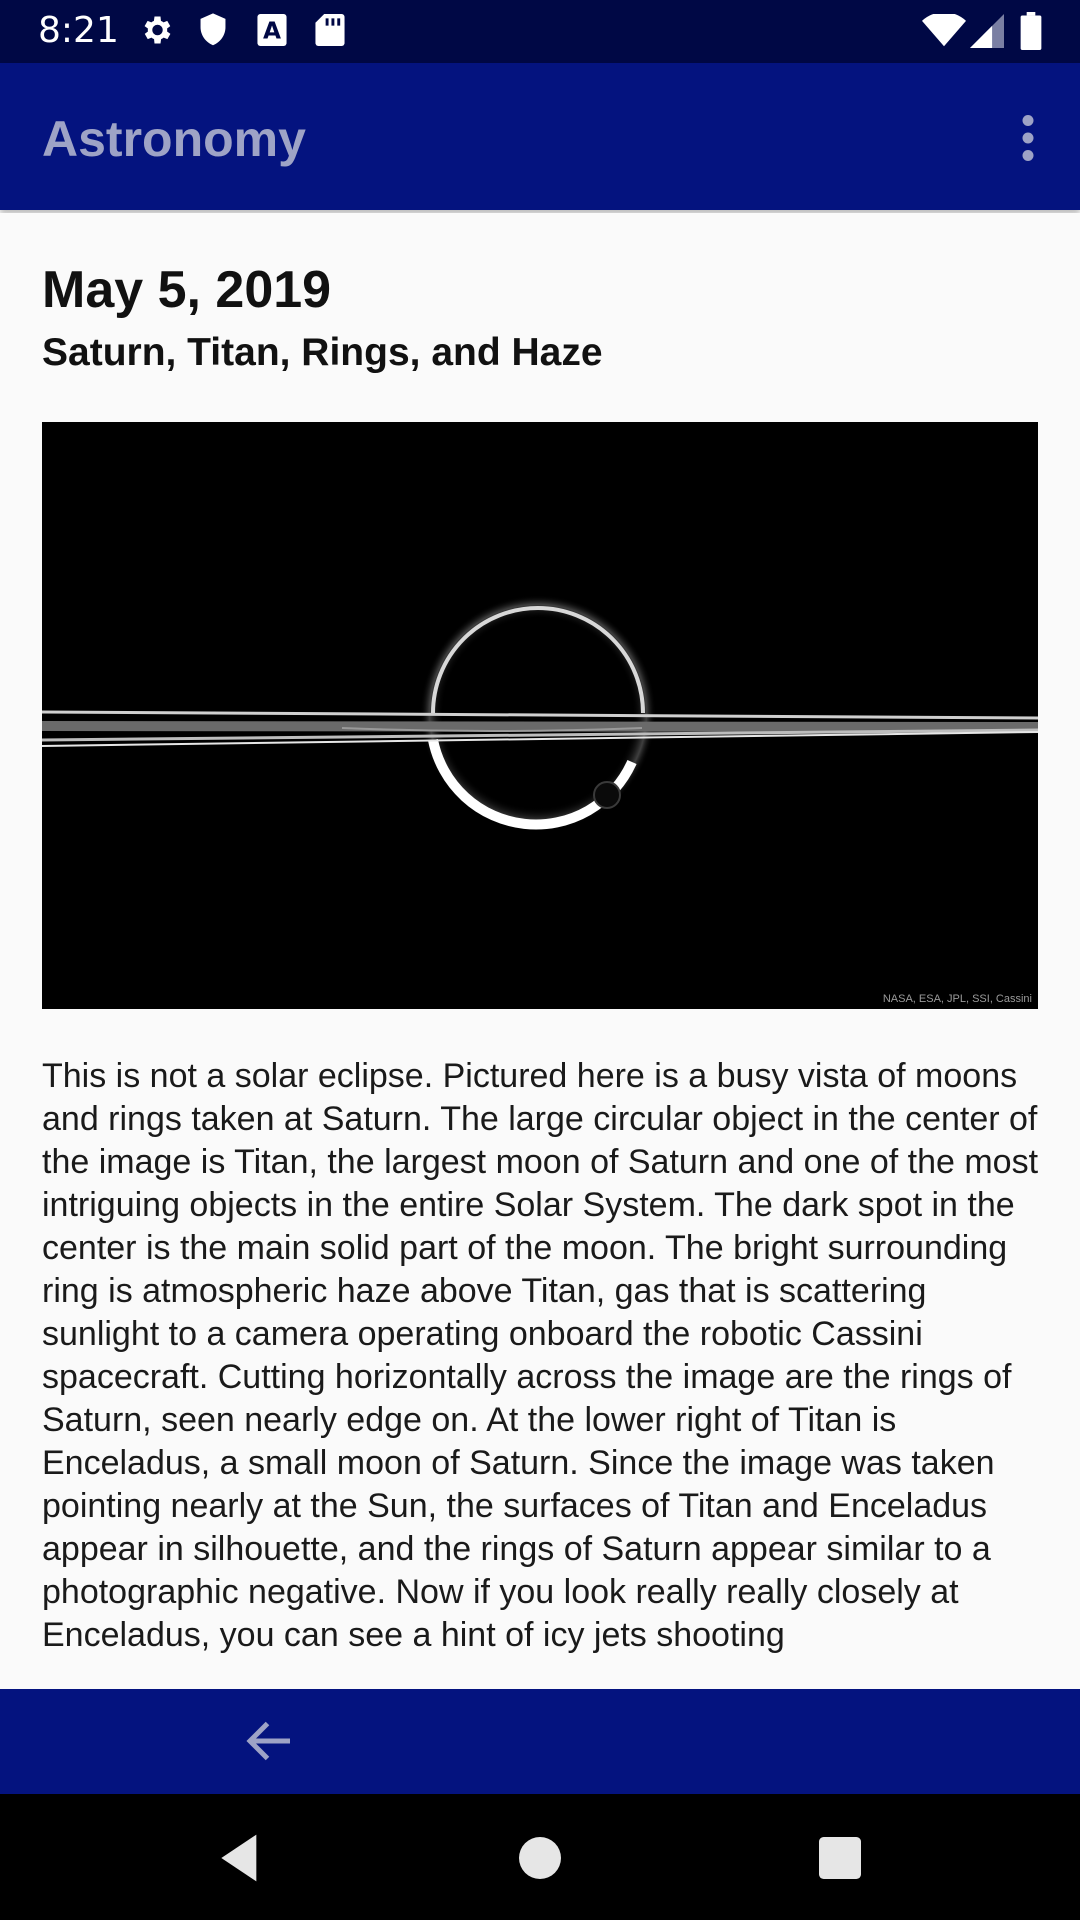 The image size is (1080, 1920). I want to click on bottom-toolbar, so click(540, 1741).